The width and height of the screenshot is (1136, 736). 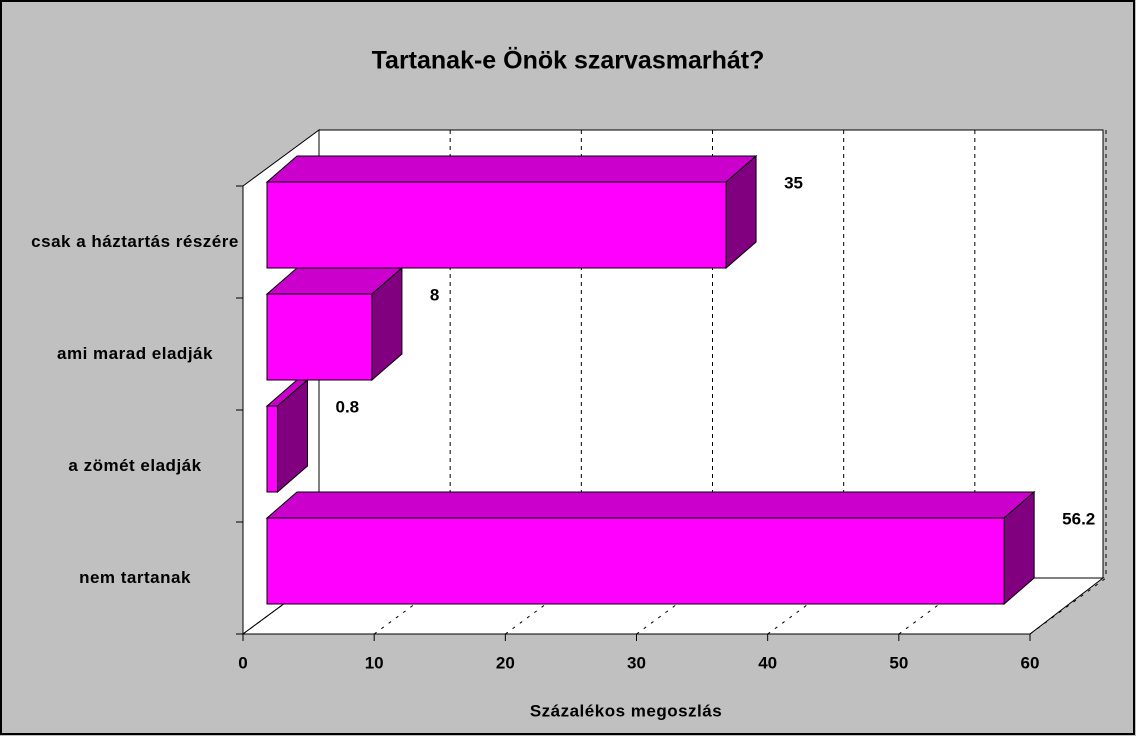 What do you see at coordinates (1030, 662) in the screenshot?
I see `x-tick-label: 60` at bounding box center [1030, 662].